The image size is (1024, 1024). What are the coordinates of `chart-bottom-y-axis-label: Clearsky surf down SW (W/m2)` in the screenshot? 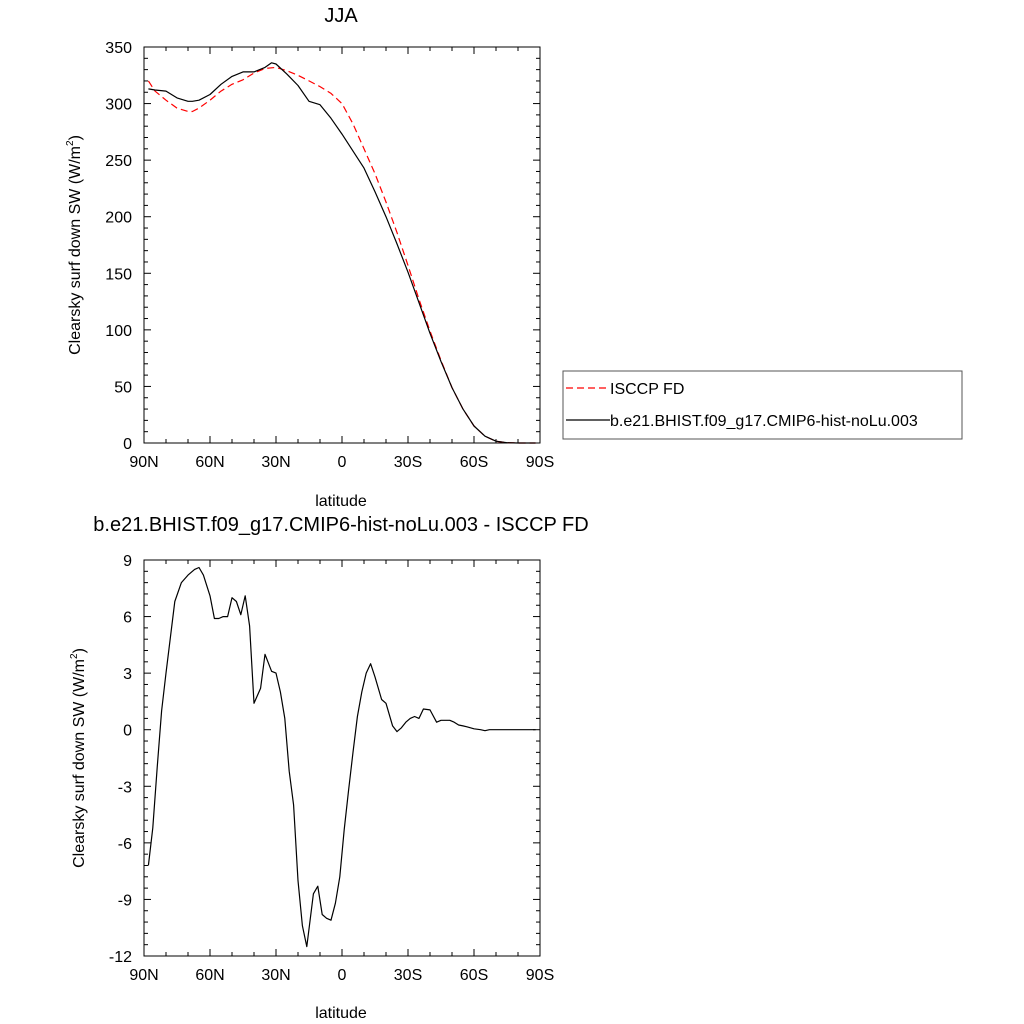 It's located at (78, 758).